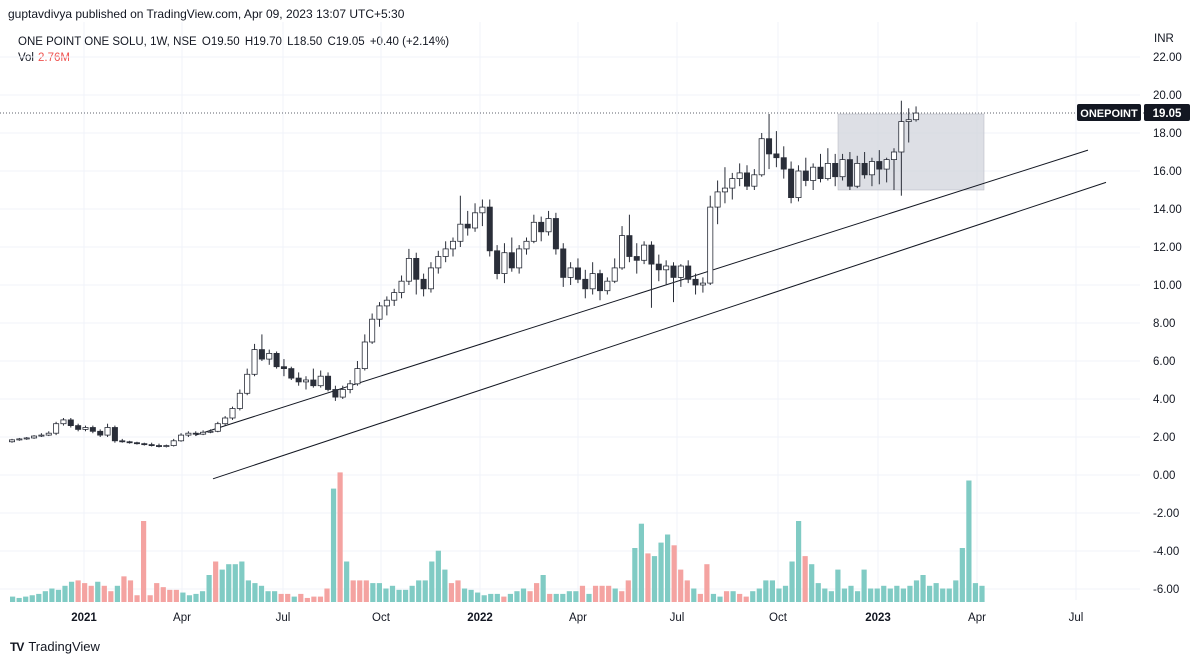  I want to click on y-tick-label: 16.00, so click(1167, 172).